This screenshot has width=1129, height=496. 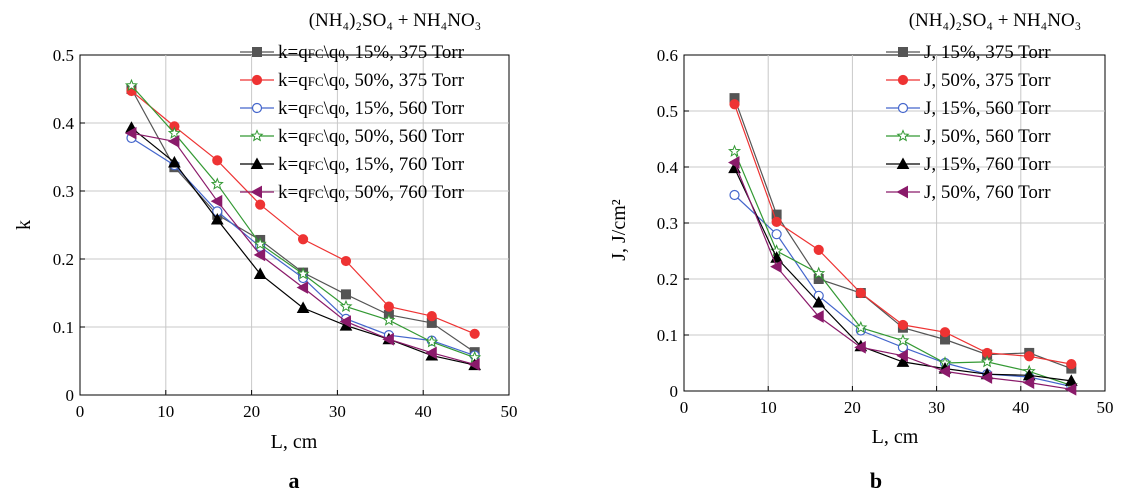 What do you see at coordinates (294, 442) in the screenshot?
I see `x-axis-title-a: L, cm` at bounding box center [294, 442].